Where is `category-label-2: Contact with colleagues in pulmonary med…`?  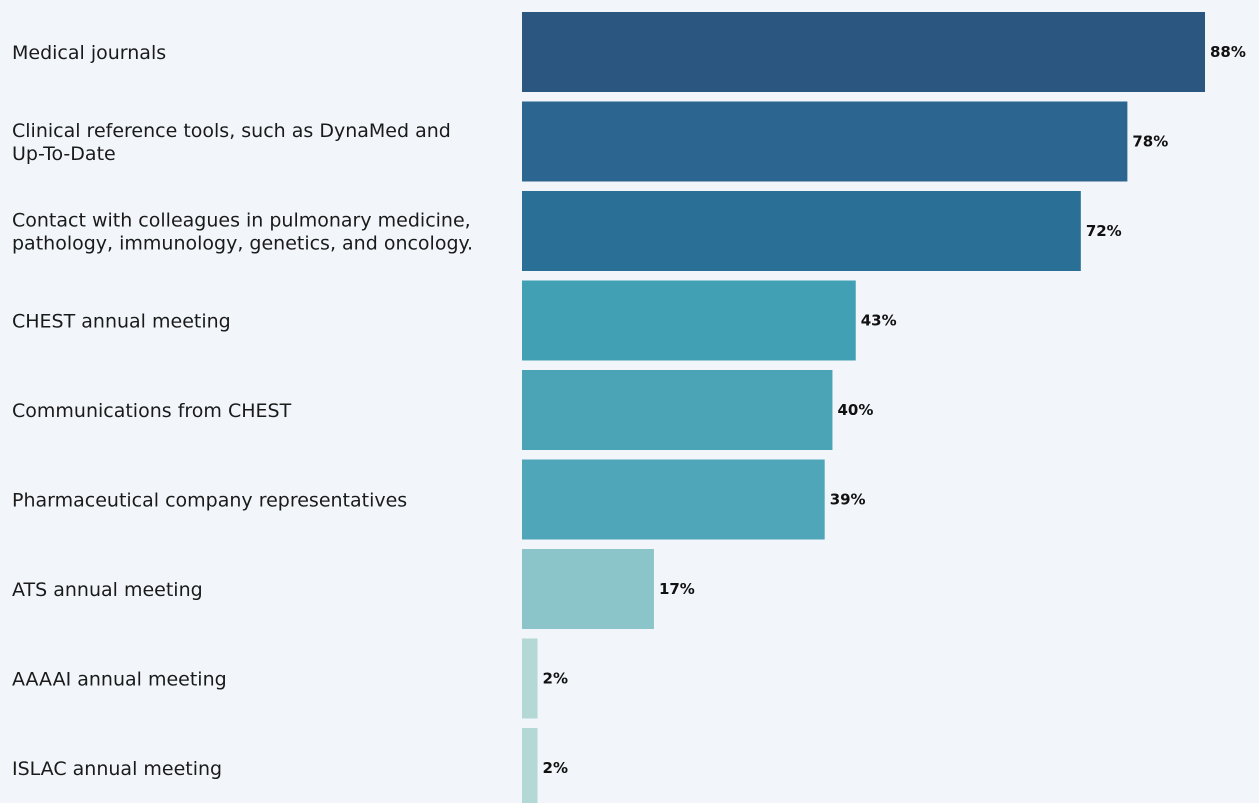
category-label-2: Contact with colleagues in pulmonary med… is located at coordinates (242, 232).